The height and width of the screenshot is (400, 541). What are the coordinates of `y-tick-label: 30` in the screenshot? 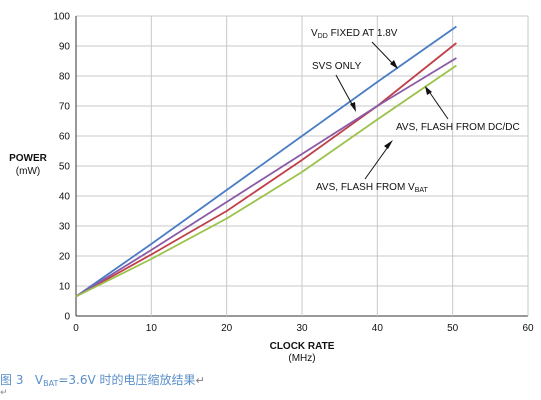 It's located at (65, 227).